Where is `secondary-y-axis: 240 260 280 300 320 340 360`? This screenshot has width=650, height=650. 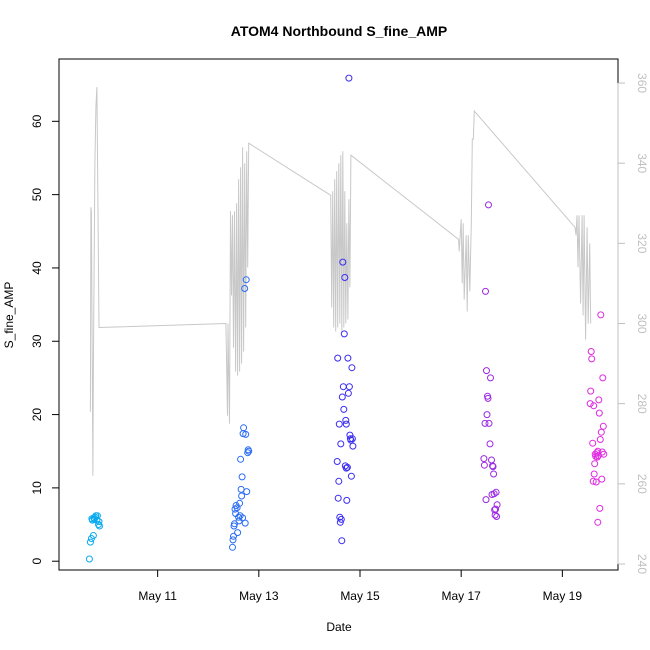
secondary-y-axis: 240 260 280 300 320 340 360 is located at coordinates (633, 323).